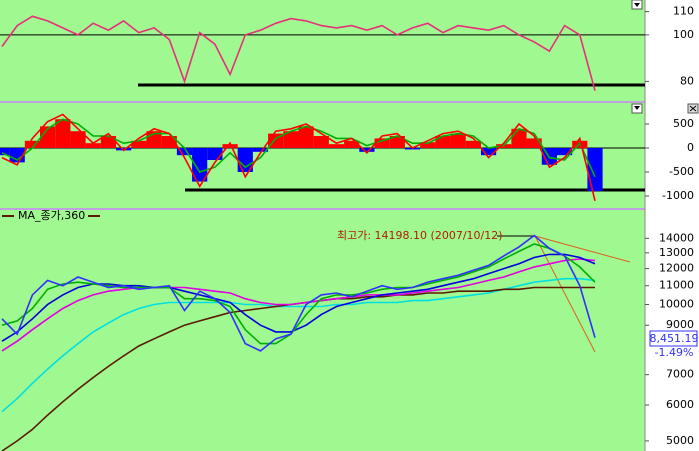 This screenshot has width=699, height=451. Describe the element at coordinates (676, 303) in the screenshot. I see `y-tick-label: 10000` at that location.